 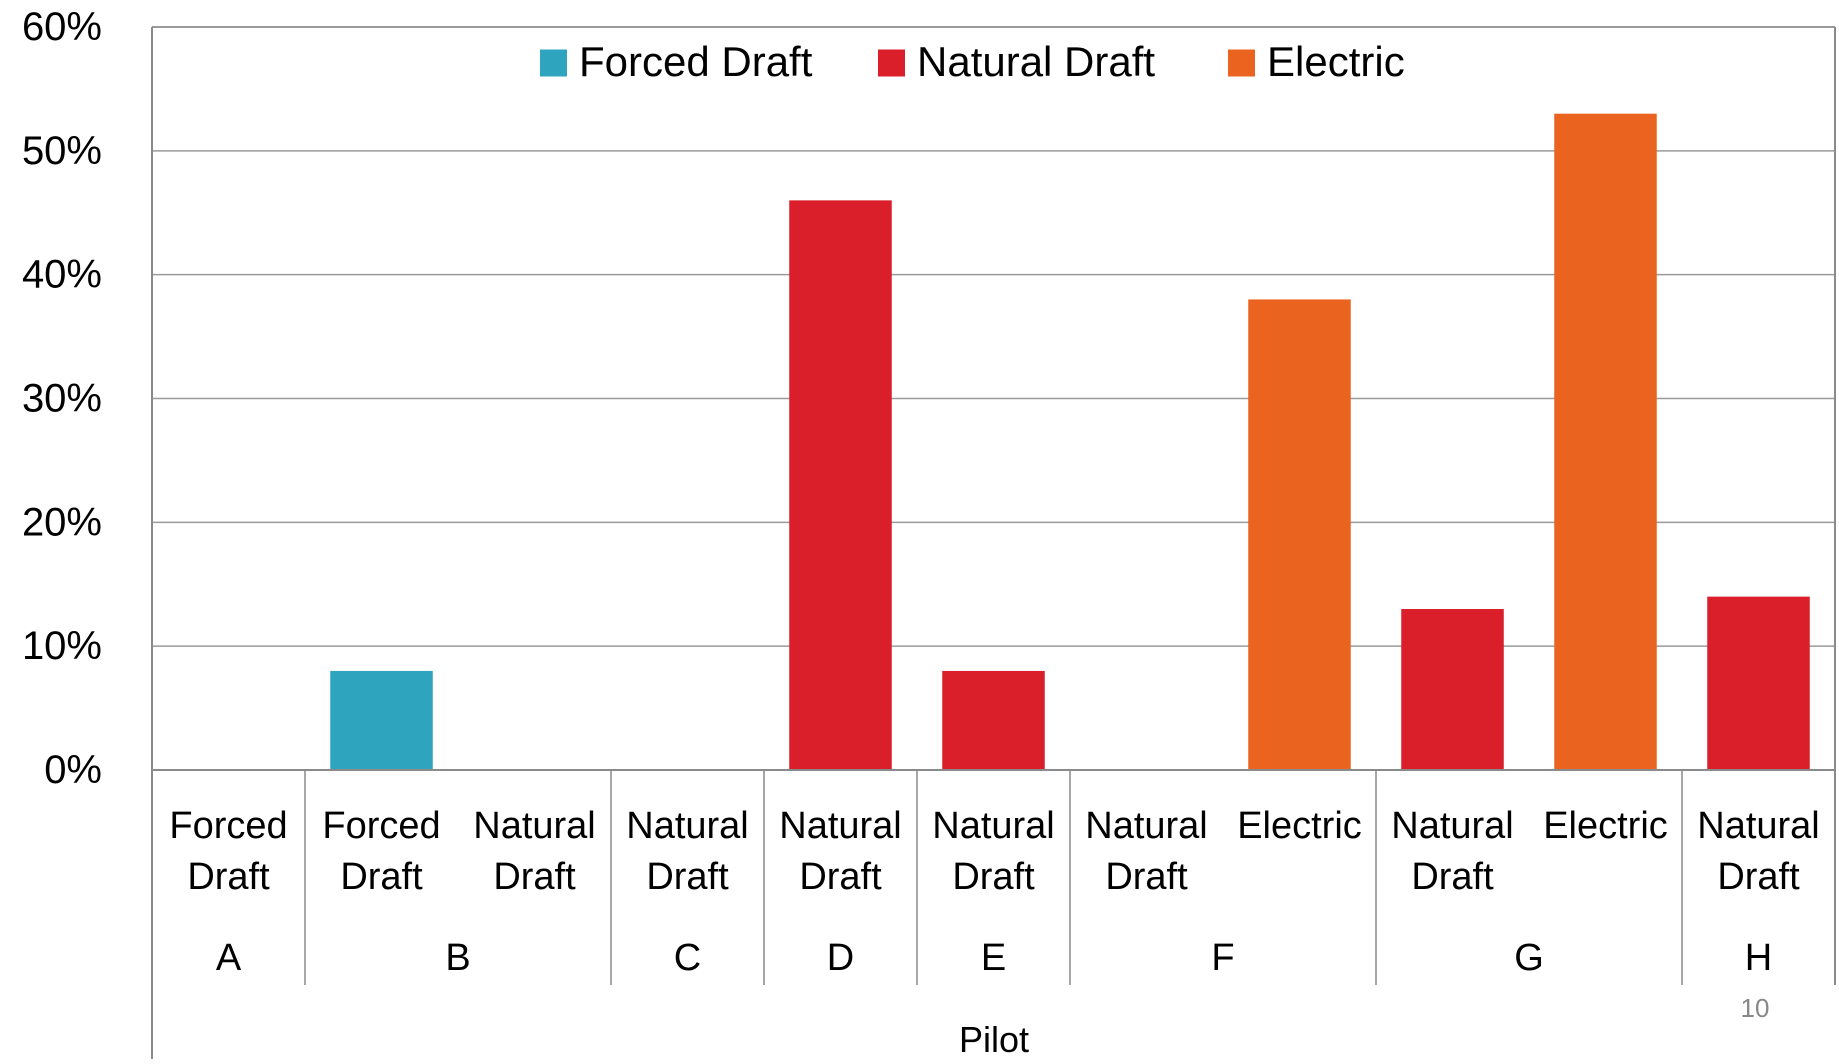 I want to click on group-label: D, so click(x=840, y=958).